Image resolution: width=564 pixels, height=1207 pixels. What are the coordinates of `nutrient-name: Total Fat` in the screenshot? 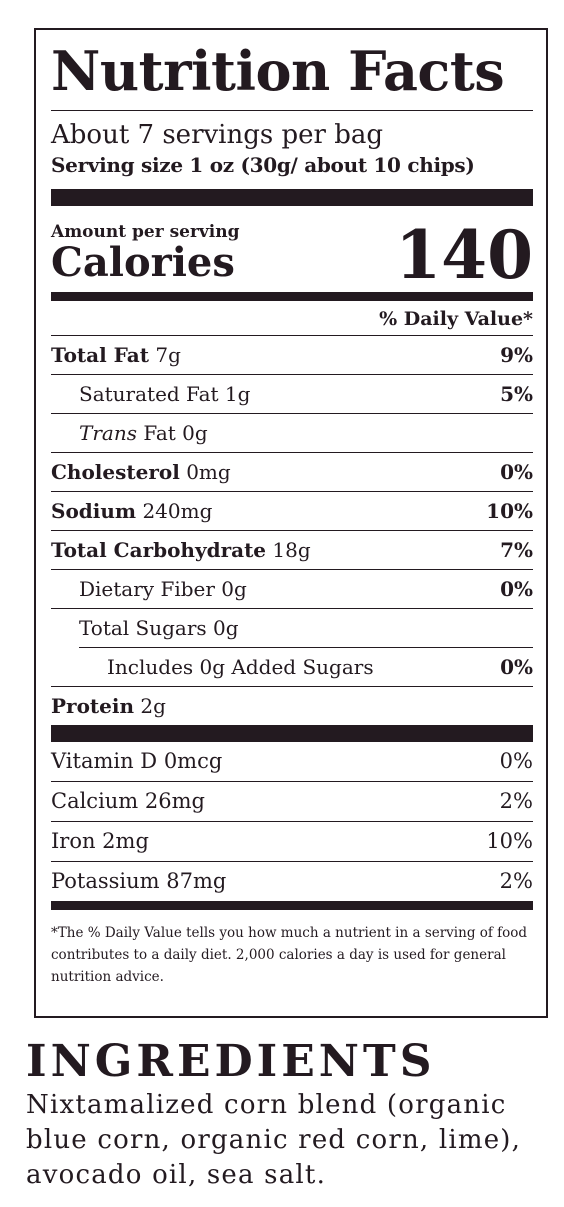 It's located at (100, 354).